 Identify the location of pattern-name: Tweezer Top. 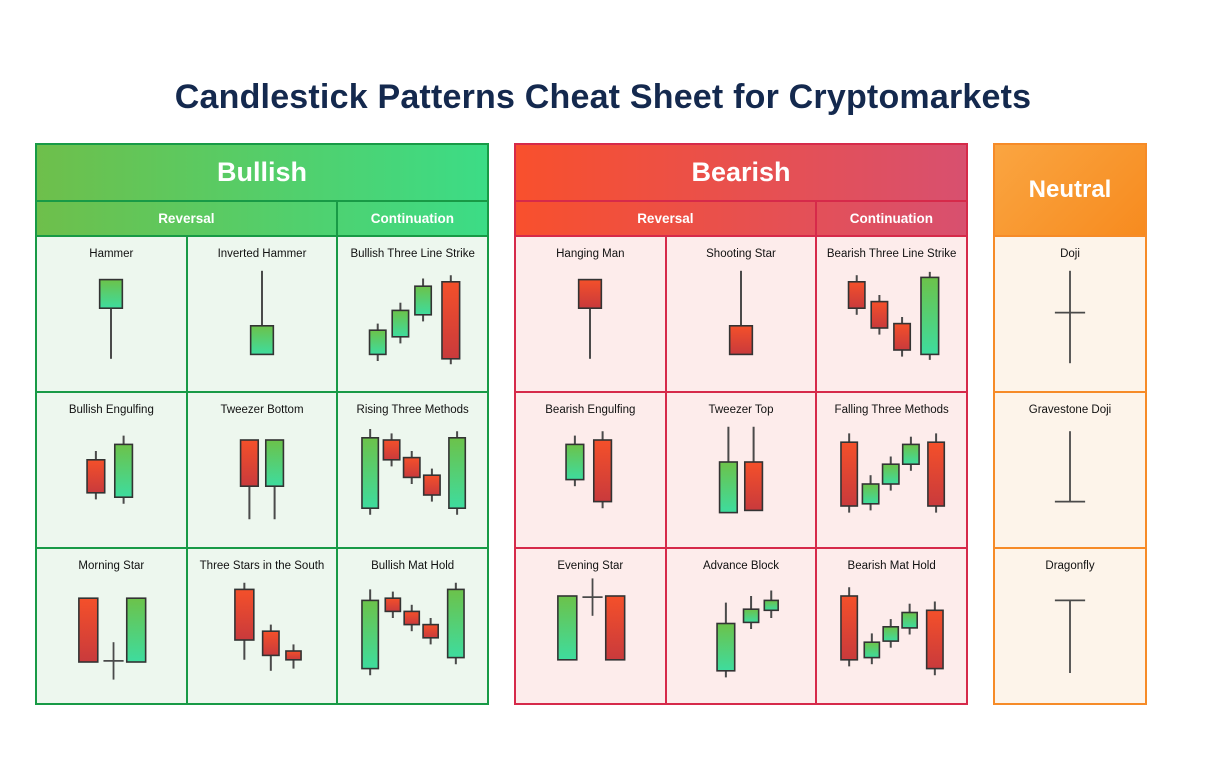
(741, 410).